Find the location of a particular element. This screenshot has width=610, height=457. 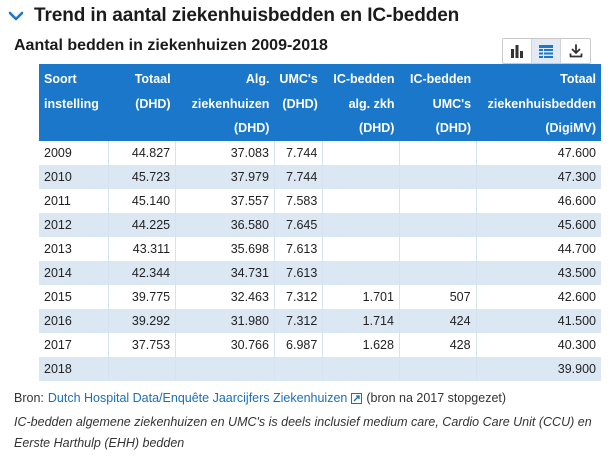

table-cell-year: 2018 is located at coordinates (74, 369).